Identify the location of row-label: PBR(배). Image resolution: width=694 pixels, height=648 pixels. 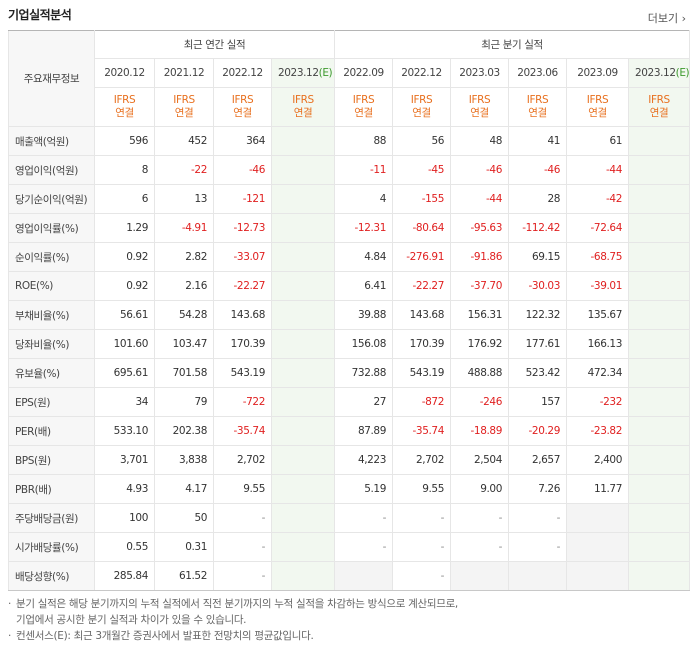
(51, 489).